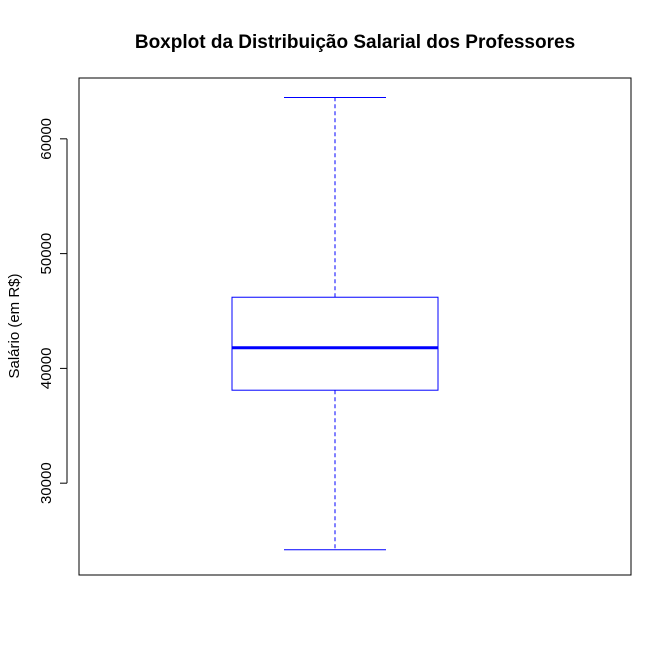 This screenshot has width=672, height=672. What do you see at coordinates (53, 311) in the screenshot?
I see `y-axis: 30000 40000 50000 60000` at bounding box center [53, 311].